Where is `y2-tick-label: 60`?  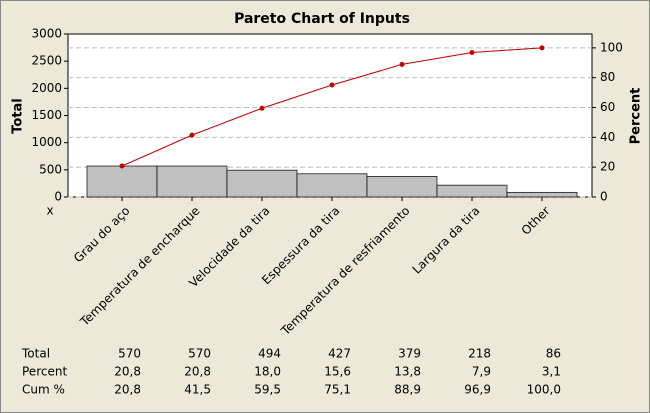
y2-tick-label: 60 is located at coordinates (607, 107).